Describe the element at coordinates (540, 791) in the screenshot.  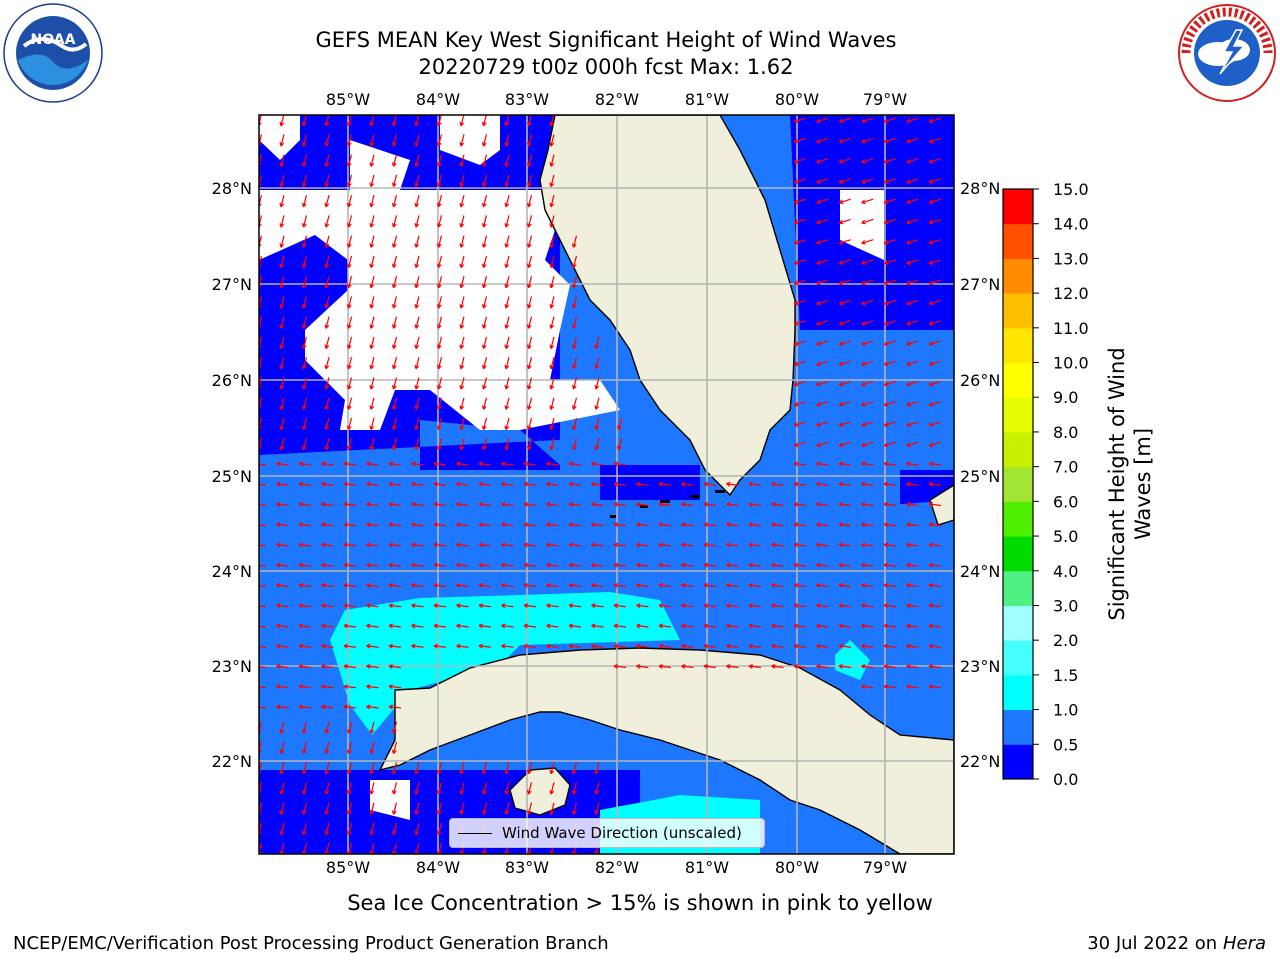
I see `isla-de-la-juventud` at that location.